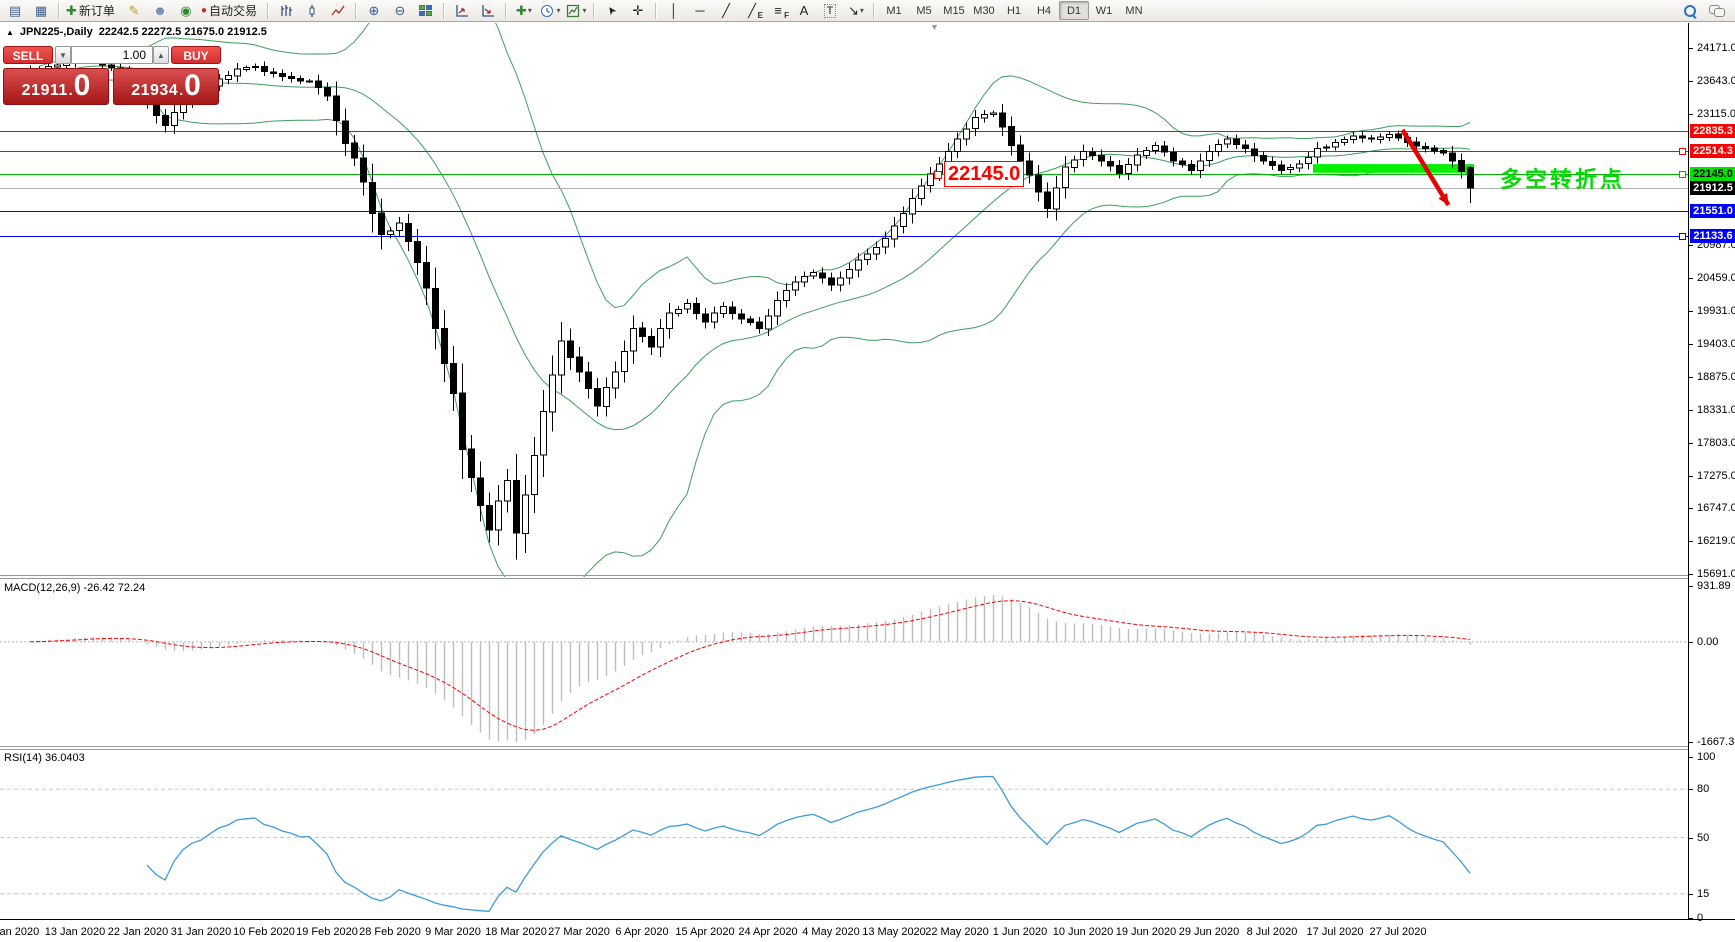  I want to click on timeframe-button-mn: MN, so click(1134, 10).